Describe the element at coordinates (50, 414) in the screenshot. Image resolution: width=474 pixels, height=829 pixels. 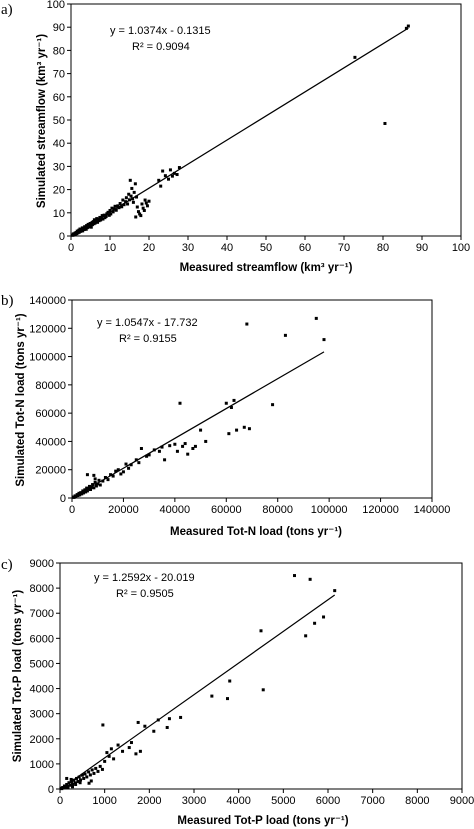
I see `y-tick-label: 60000` at that location.